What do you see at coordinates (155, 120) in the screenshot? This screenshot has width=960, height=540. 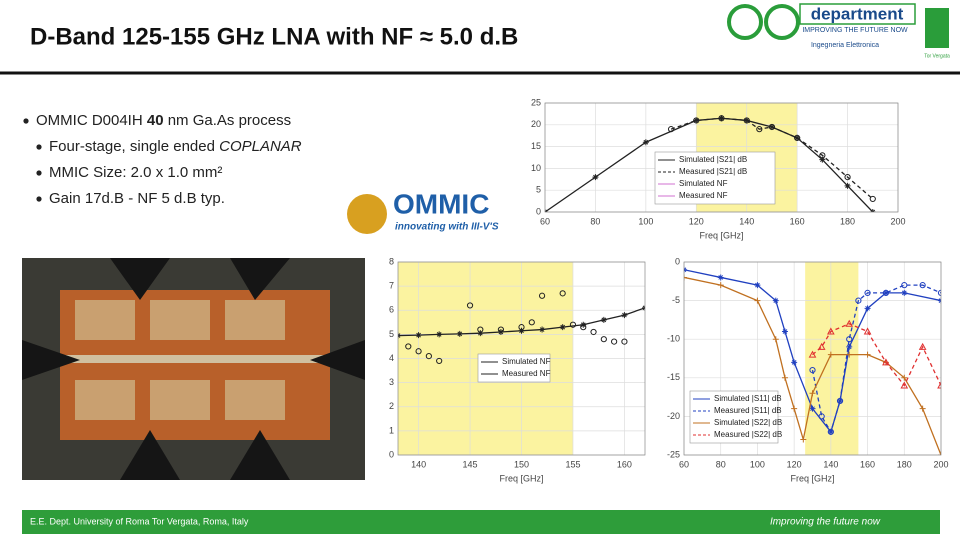 I see `bullet-segment: 40` at bounding box center [155, 120].